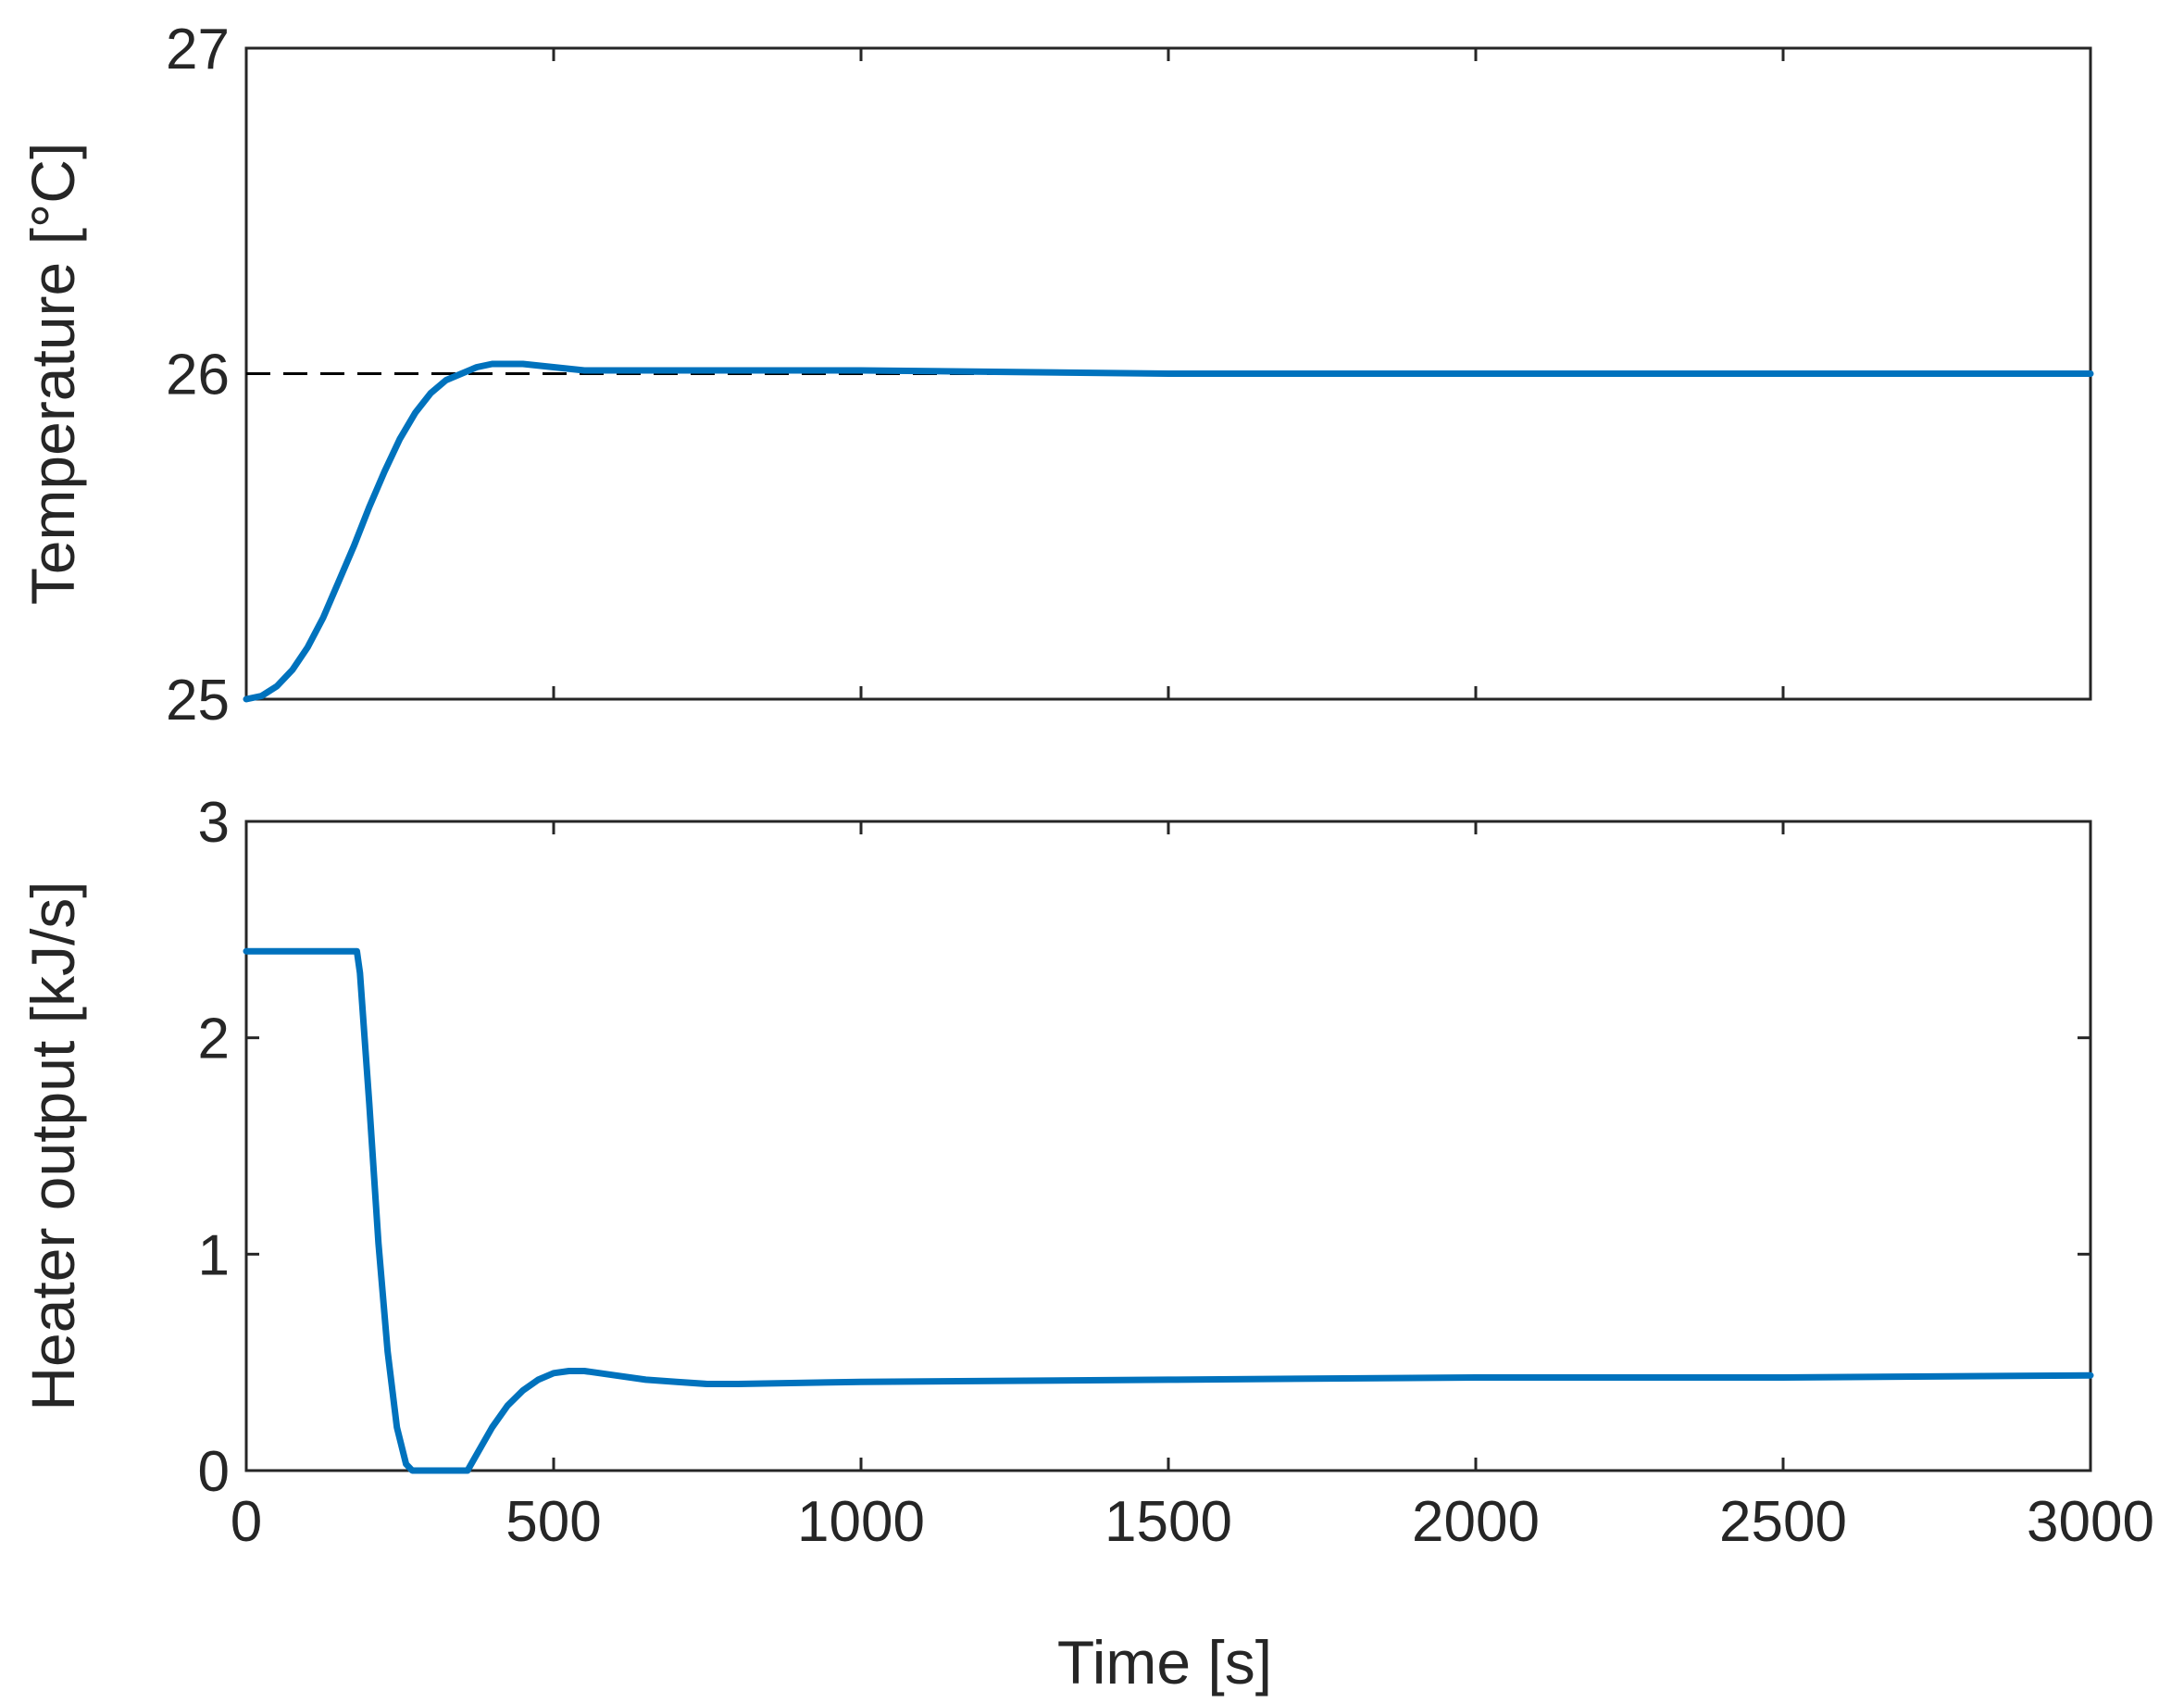 This screenshot has height=1703, width=2184. What do you see at coordinates (198, 375) in the screenshot?
I see `y-tick-label: 26` at bounding box center [198, 375].